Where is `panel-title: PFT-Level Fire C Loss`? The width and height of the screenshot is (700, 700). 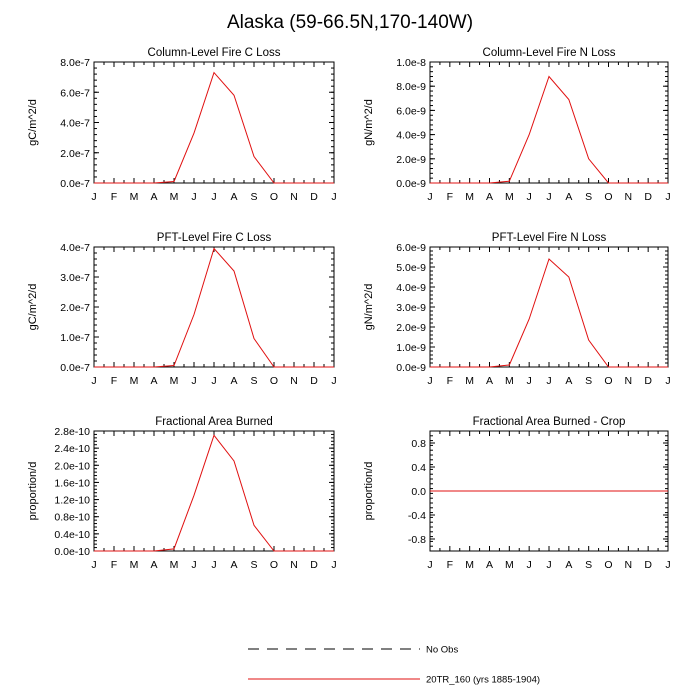 panel-title: PFT-Level Fire C Loss is located at coordinates (214, 238).